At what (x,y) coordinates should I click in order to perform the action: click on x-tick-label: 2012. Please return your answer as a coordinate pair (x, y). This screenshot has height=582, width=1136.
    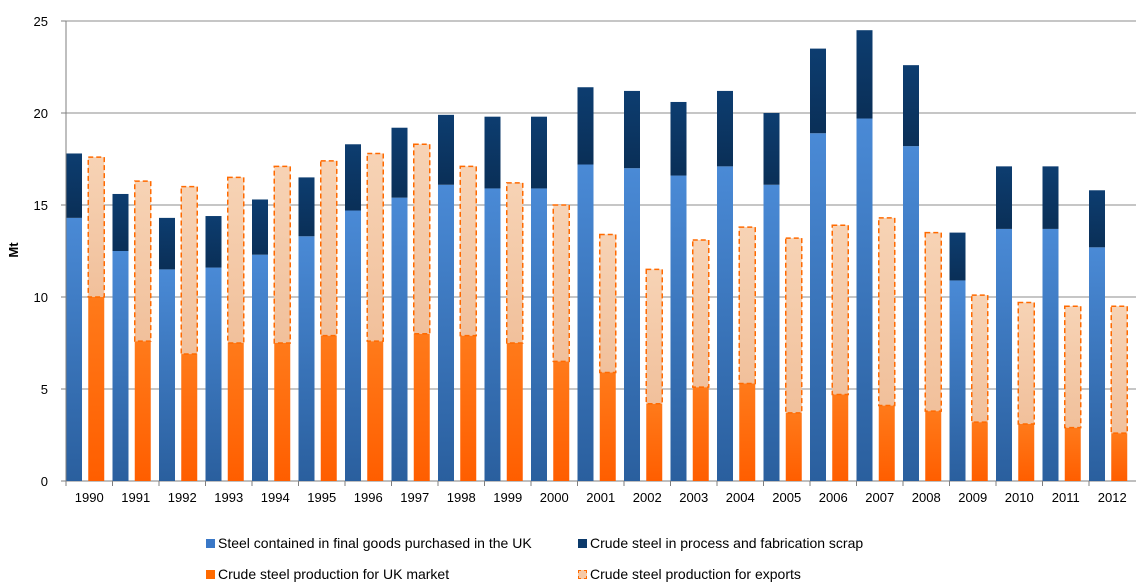
    Looking at the image, I should click on (1112, 497).